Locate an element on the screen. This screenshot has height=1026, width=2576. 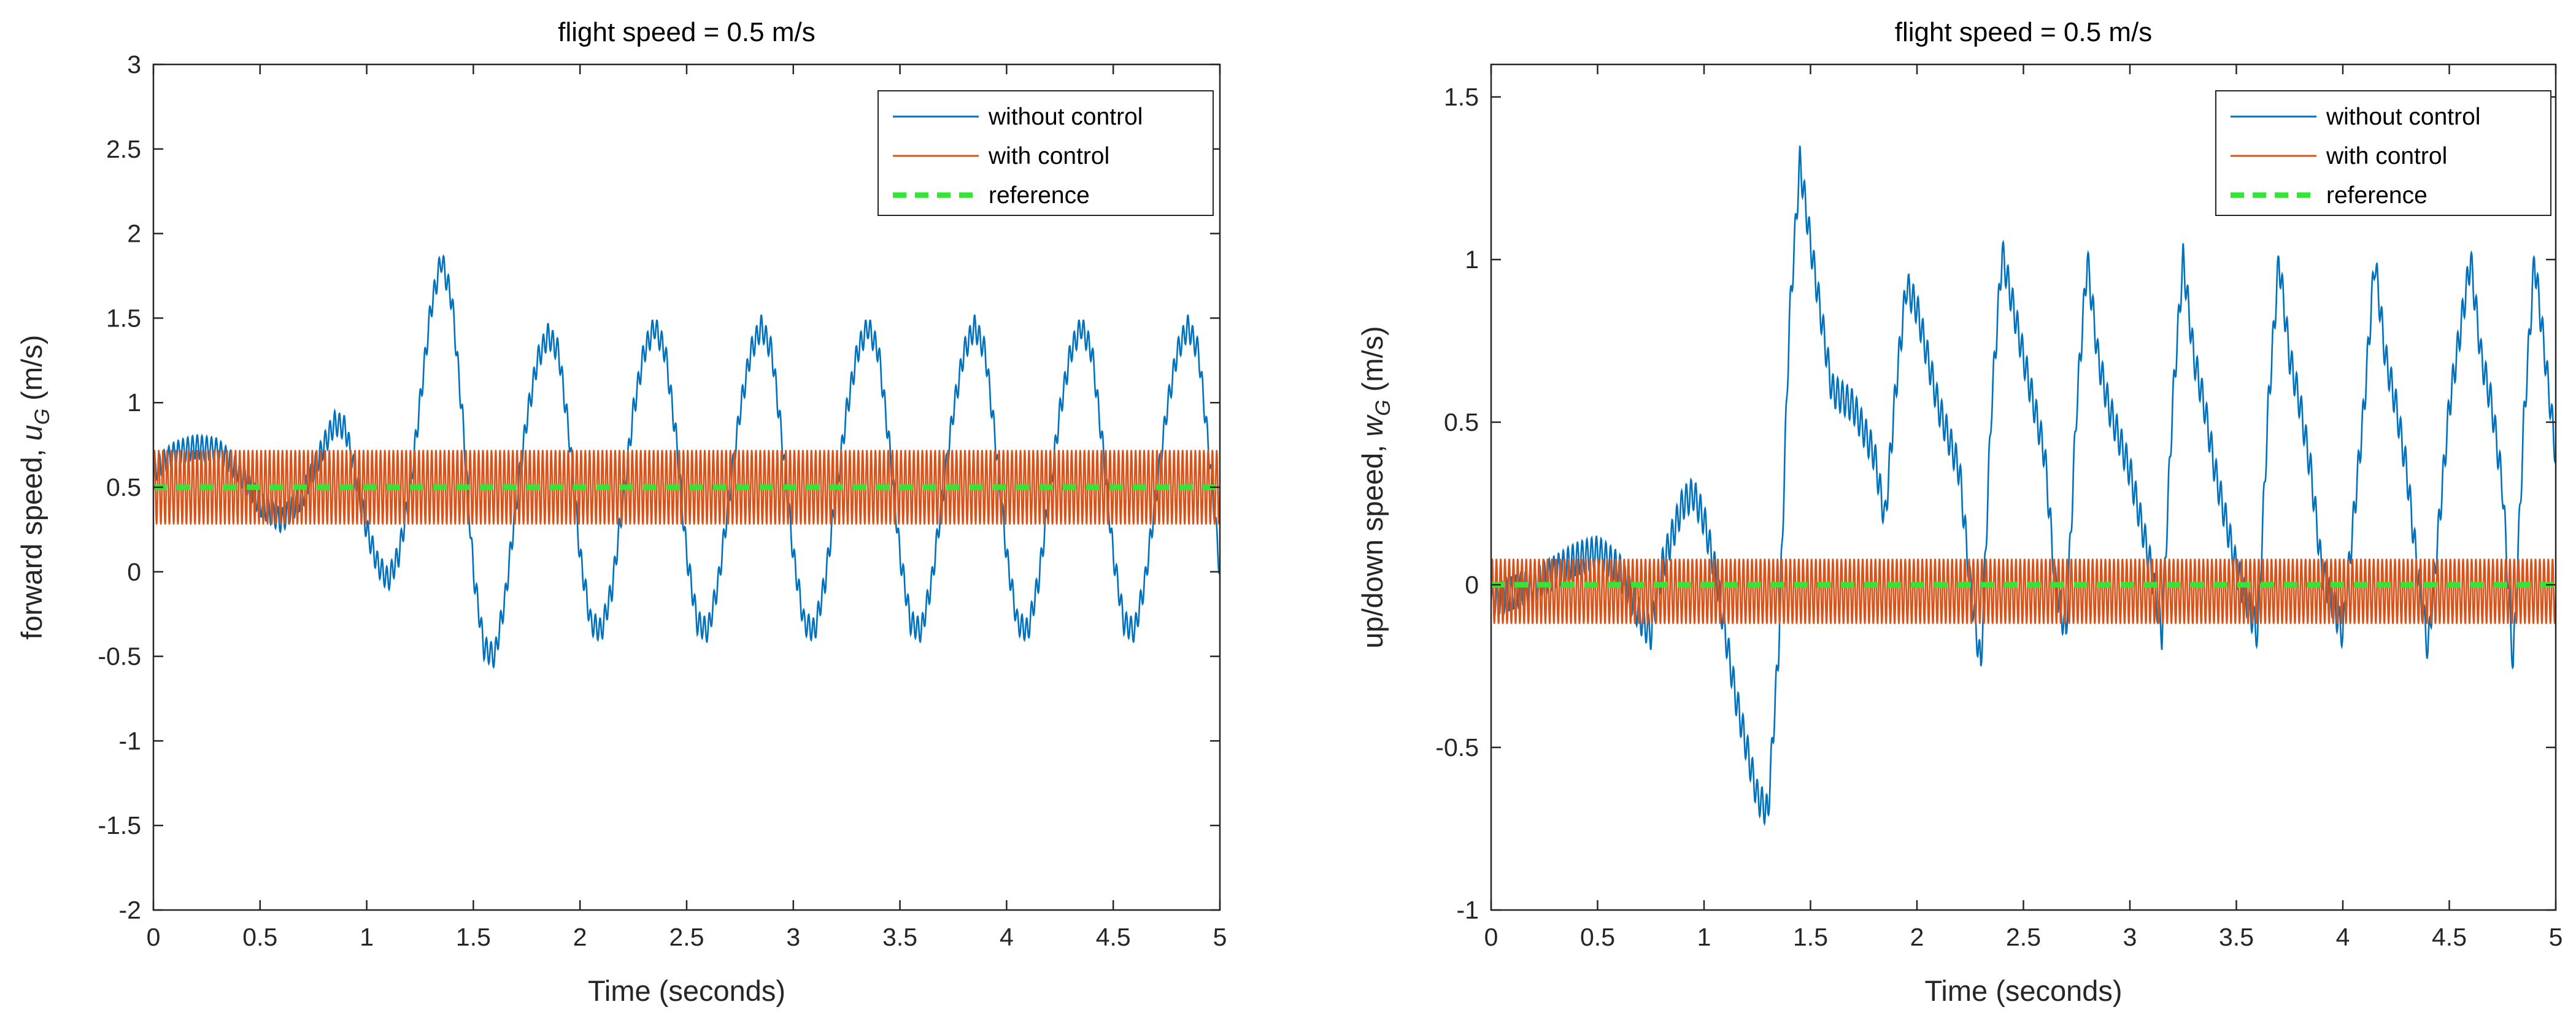
y-tick-label: -2 is located at coordinates (130, 910).